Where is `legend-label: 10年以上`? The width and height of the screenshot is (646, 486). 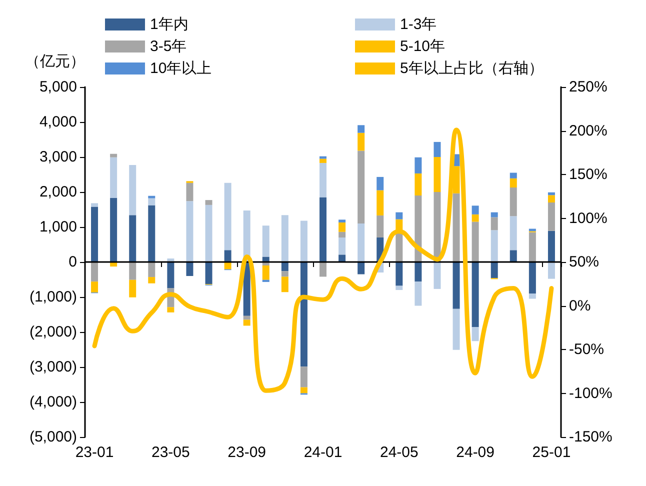
legend-label: 10年以上 is located at coordinates (181, 68).